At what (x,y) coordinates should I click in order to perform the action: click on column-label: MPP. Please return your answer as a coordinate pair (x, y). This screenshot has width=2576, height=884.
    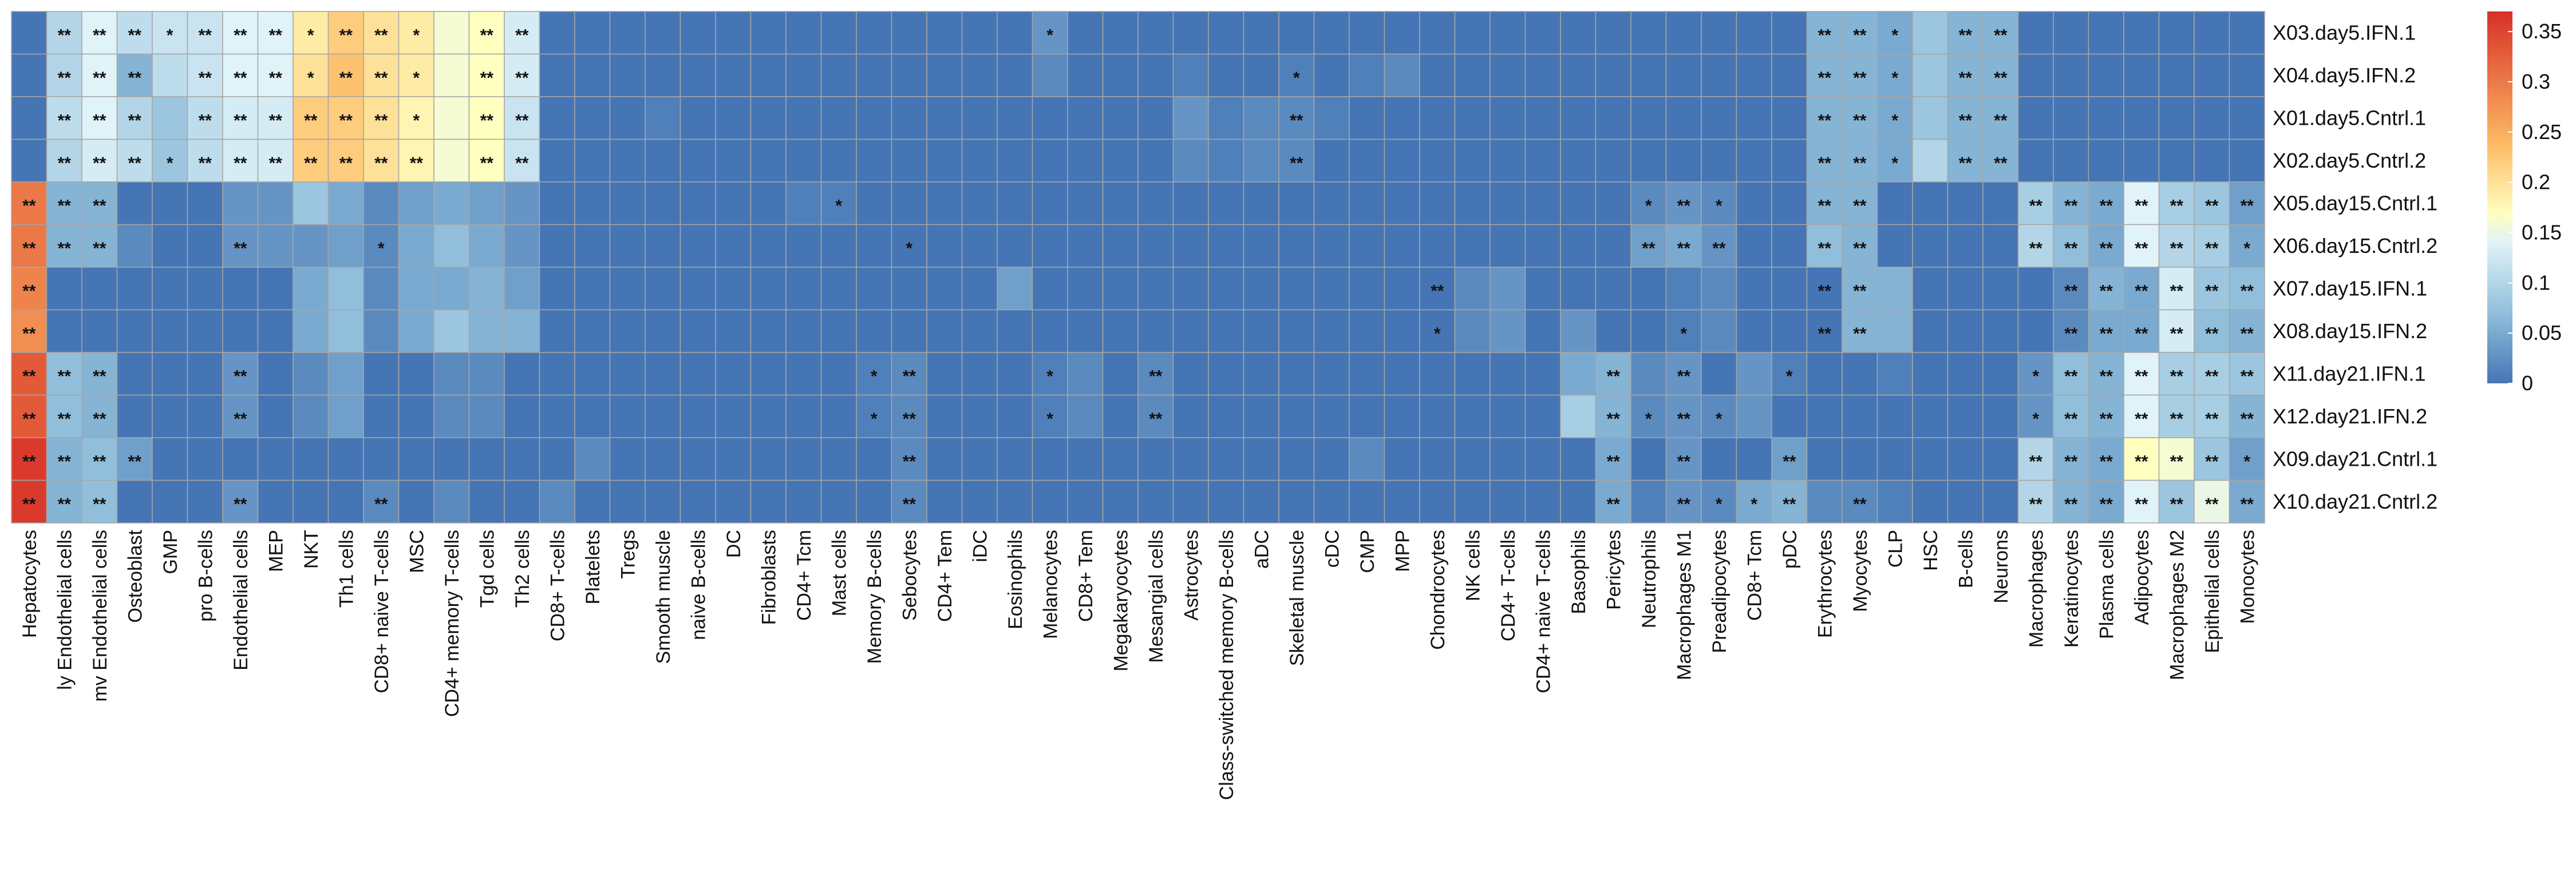
    Looking at the image, I should click on (1402, 551).